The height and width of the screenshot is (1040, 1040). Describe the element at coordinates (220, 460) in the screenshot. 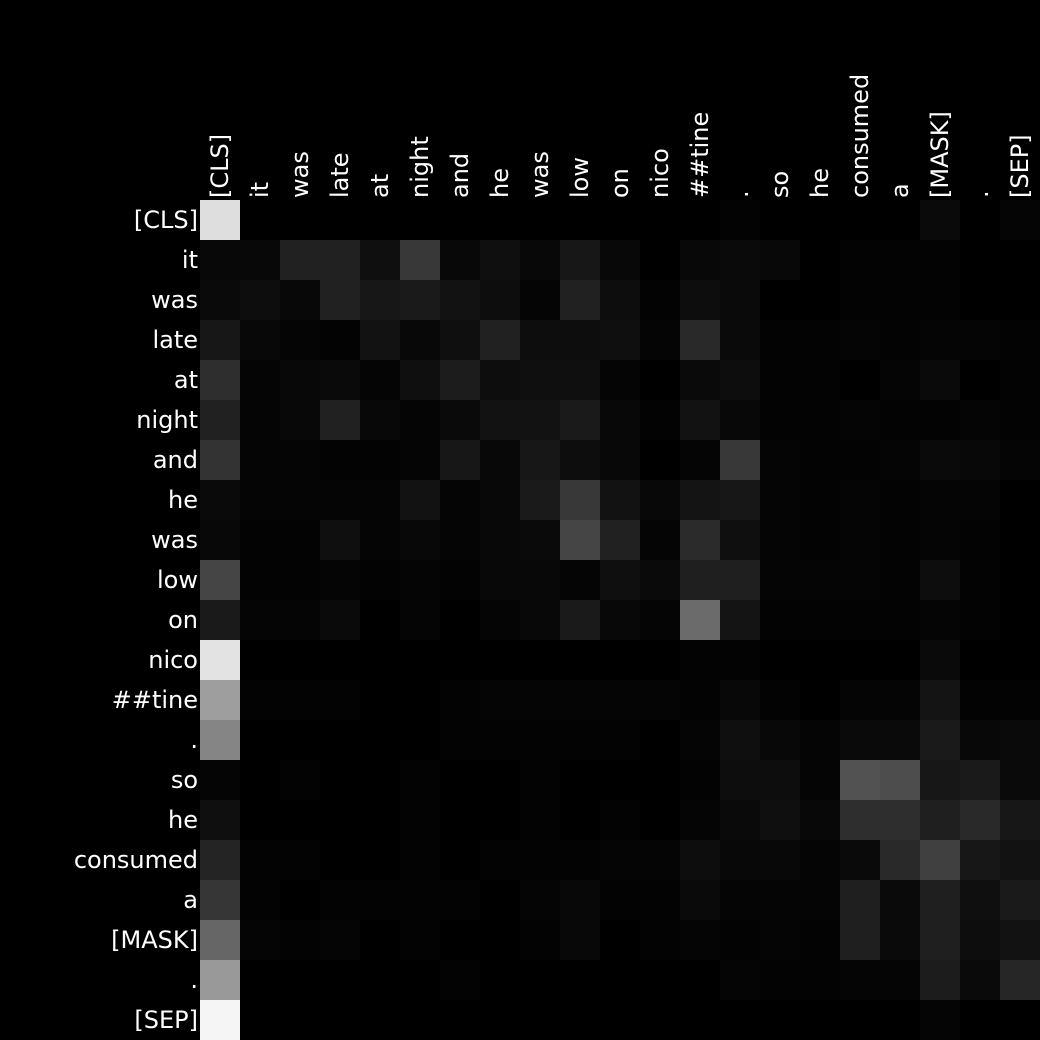

I see `heatmap-cell-r6-c0` at that location.